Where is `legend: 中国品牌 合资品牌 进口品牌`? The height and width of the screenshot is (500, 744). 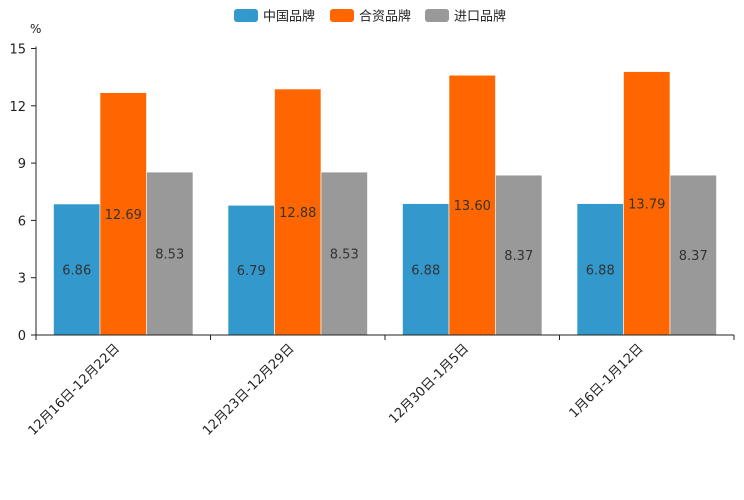
legend: 中国品牌 合资品牌 进口品牌 is located at coordinates (370, 17).